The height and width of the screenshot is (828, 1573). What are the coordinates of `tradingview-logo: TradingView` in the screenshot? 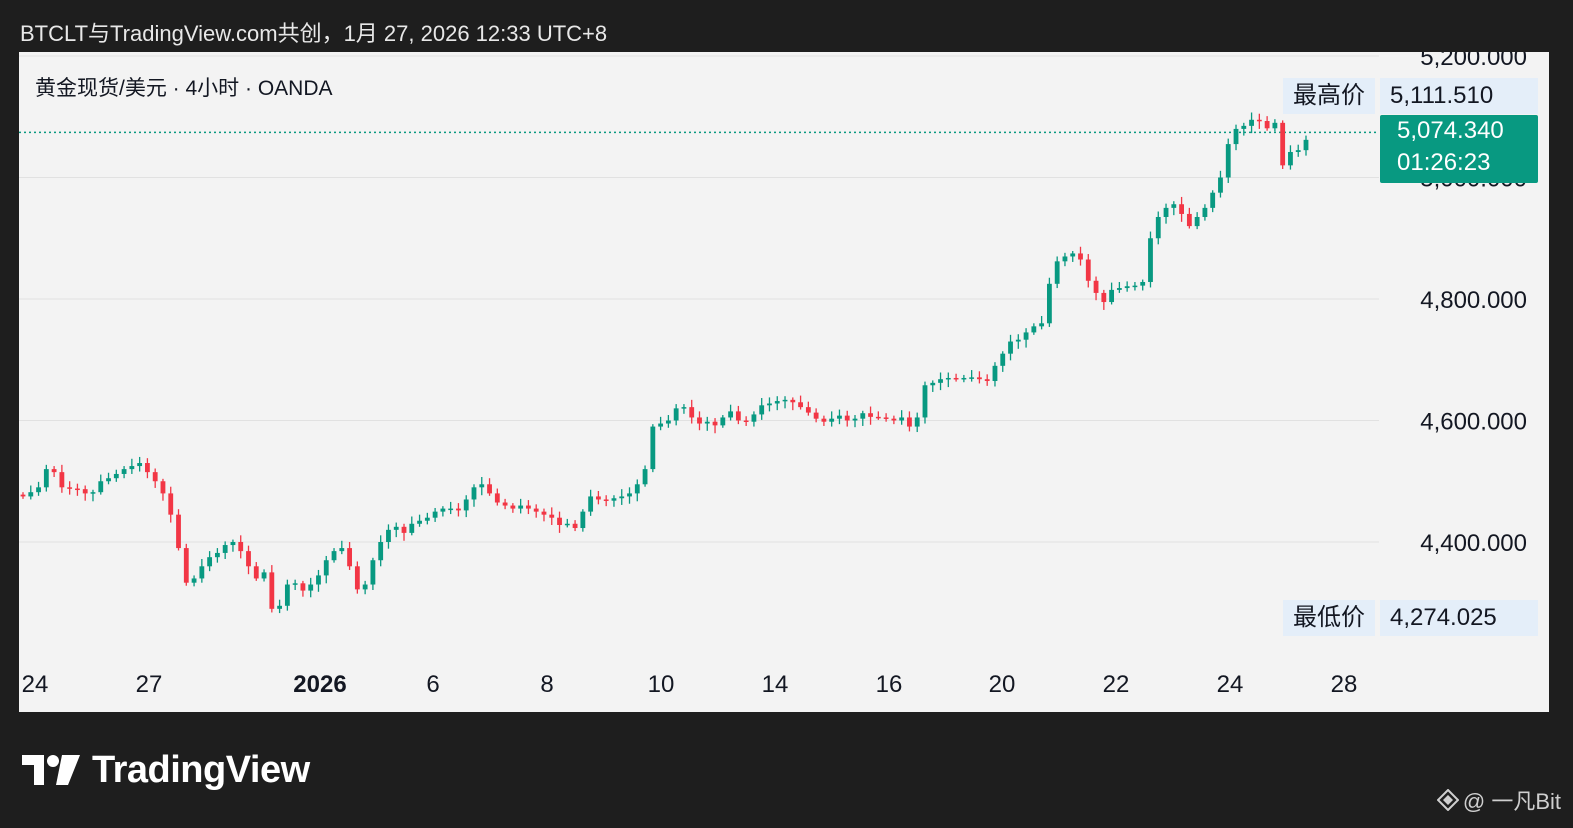 It's located at (166, 770).